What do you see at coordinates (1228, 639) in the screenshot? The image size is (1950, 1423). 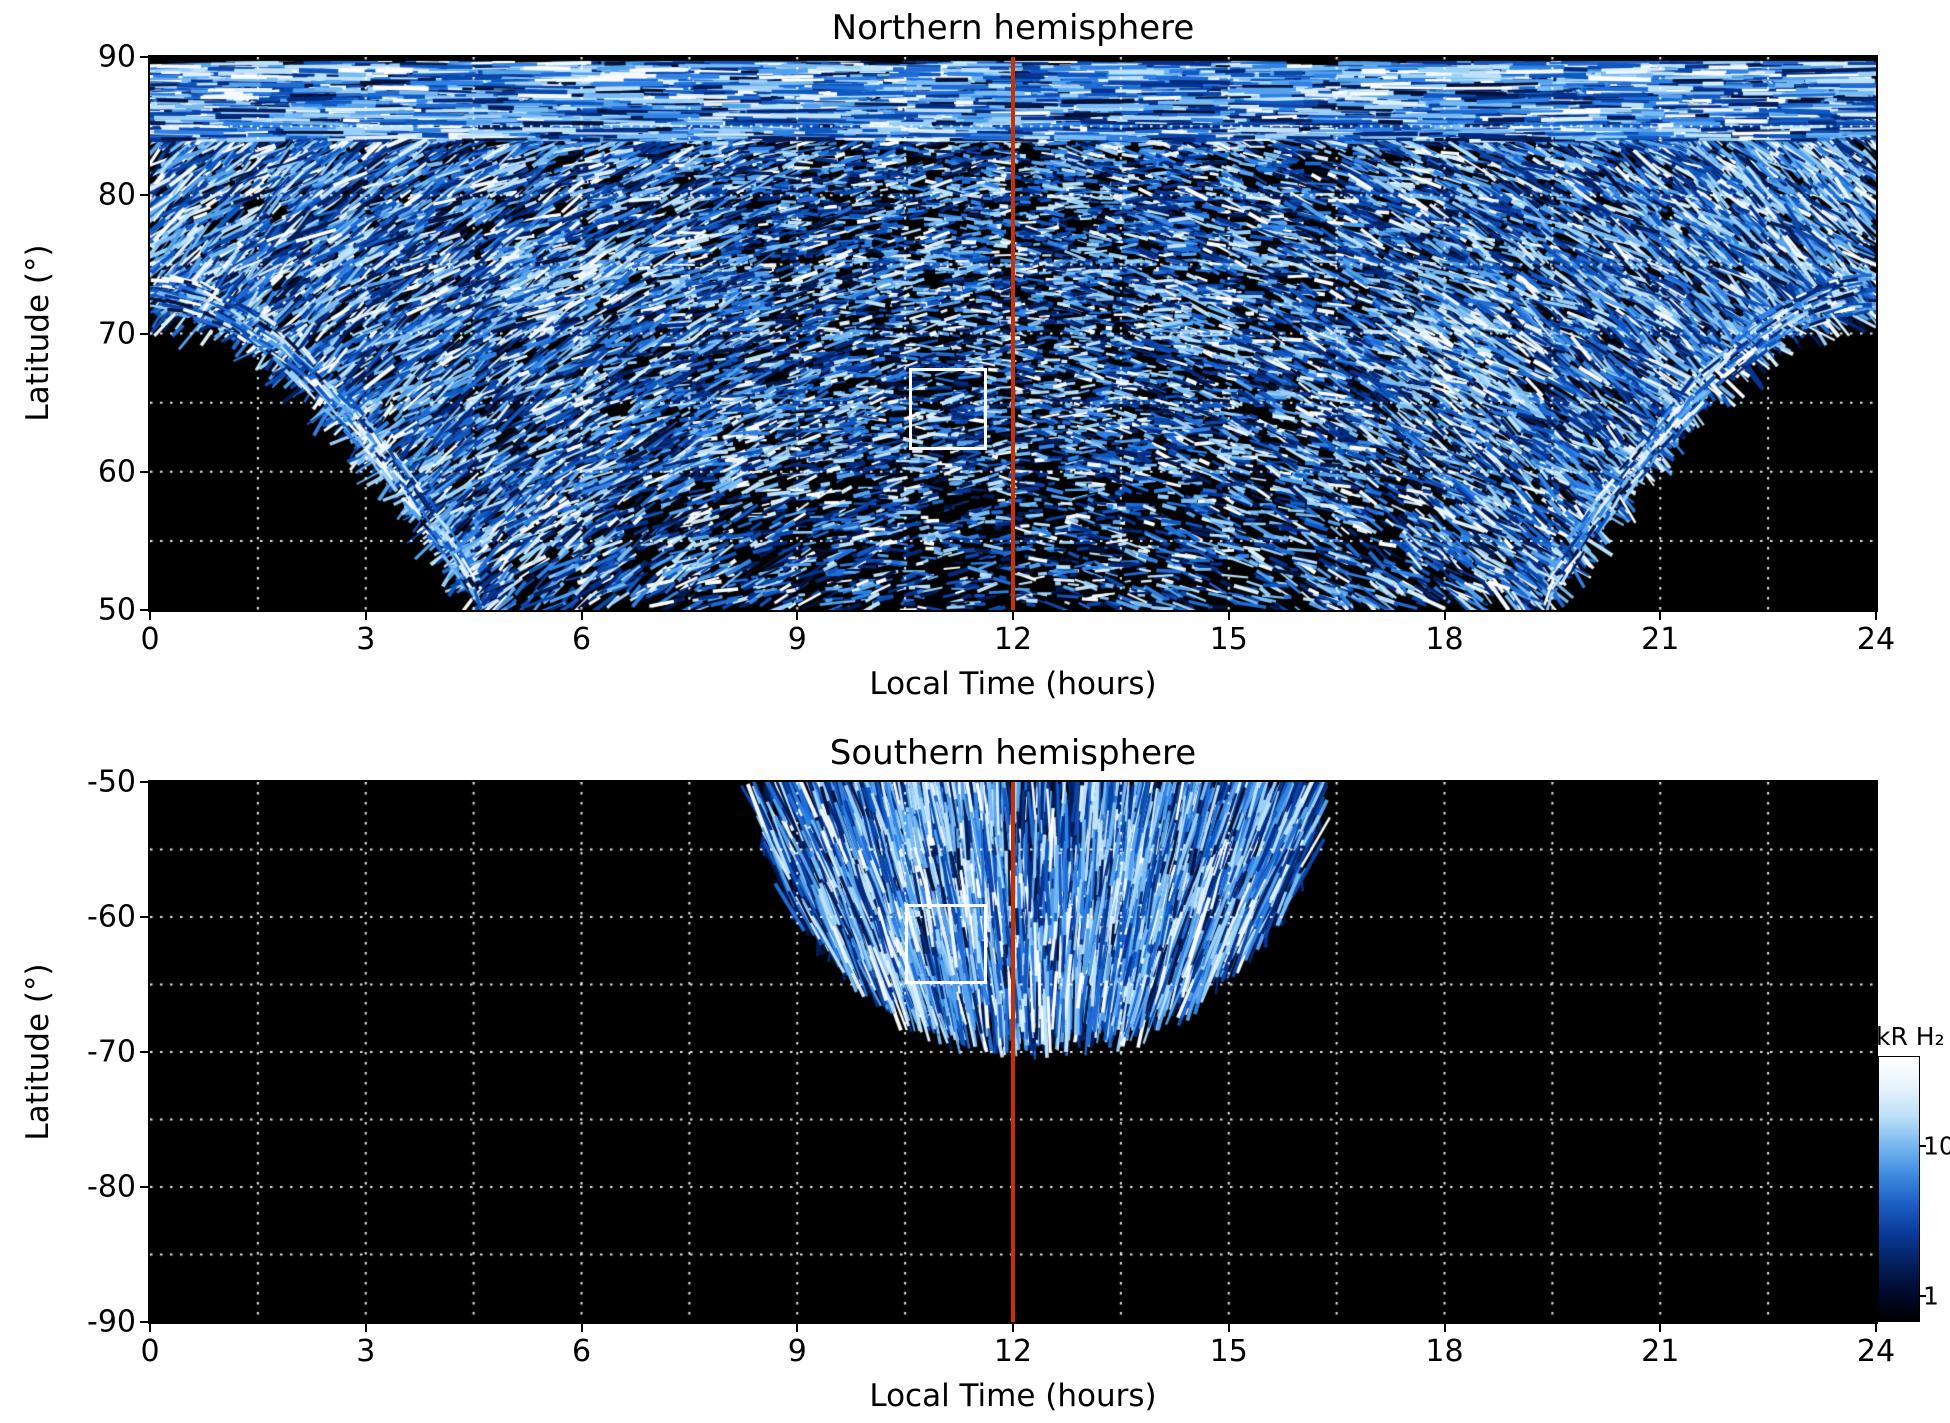 I see `north-x-tick-label: 15` at bounding box center [1228, 639].